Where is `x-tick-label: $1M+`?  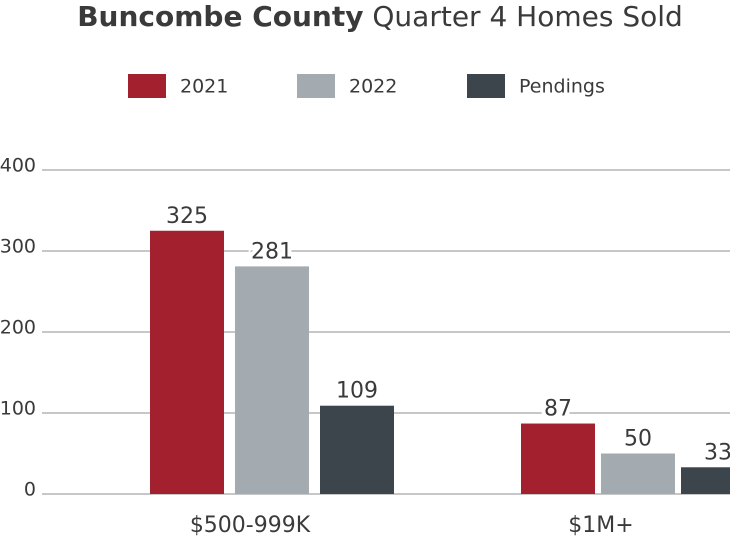
x-tick-label: $1M+ is located at coordinates (600, 525).